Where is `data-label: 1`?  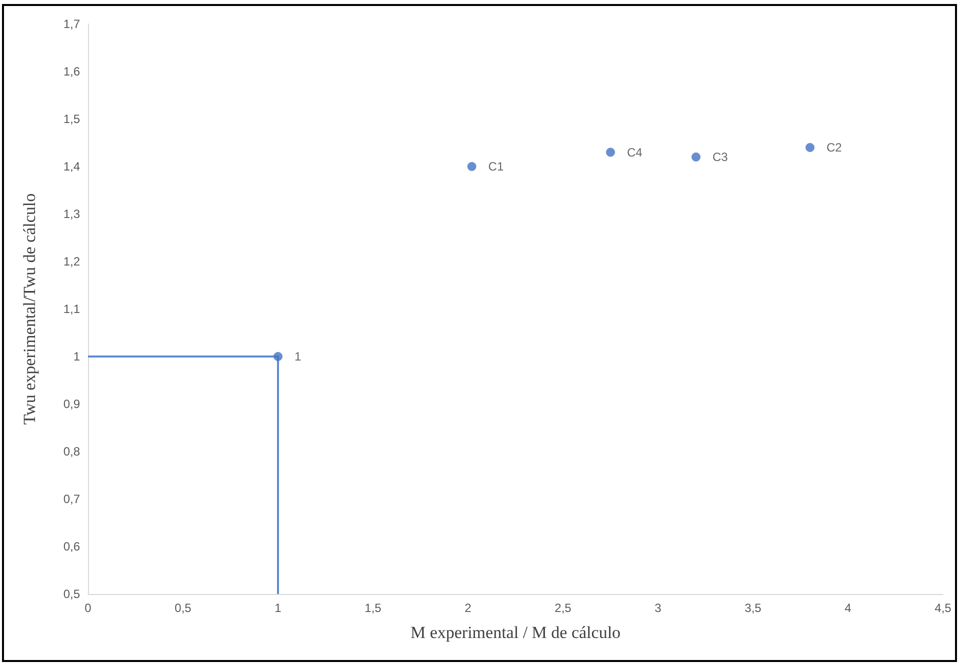 data-label: 1 is located at coordinates (298, 357).